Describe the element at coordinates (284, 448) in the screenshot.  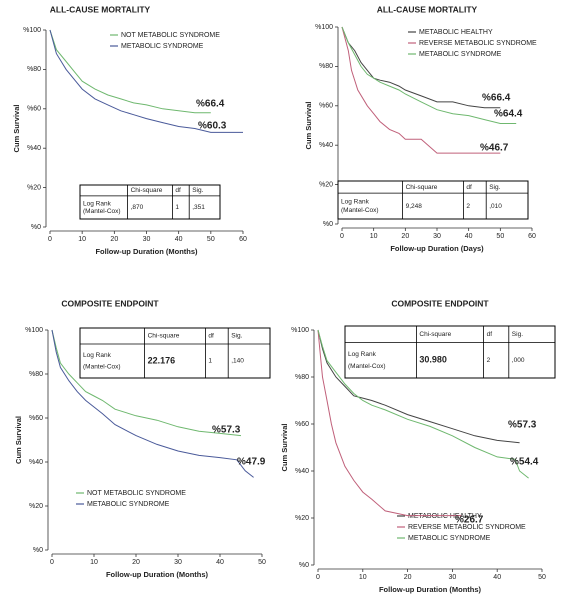
I see `y-axis-label: Cum Survival` at that location.